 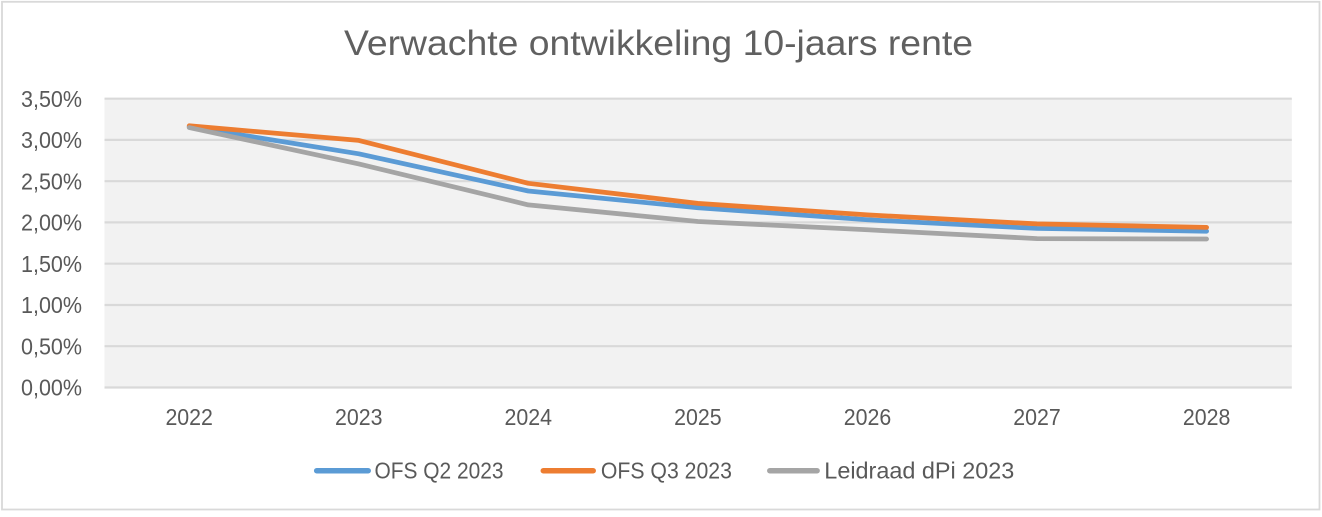 I want to click on svg-text: 2025, so click(x=698, y=417).